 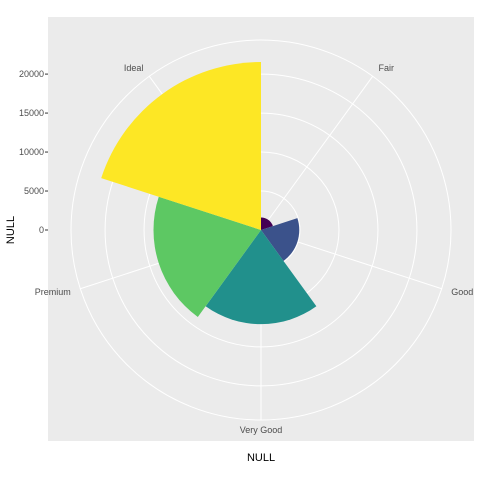 I want to click on y-tick-label-3: 15000, so click(x=31, y=113).